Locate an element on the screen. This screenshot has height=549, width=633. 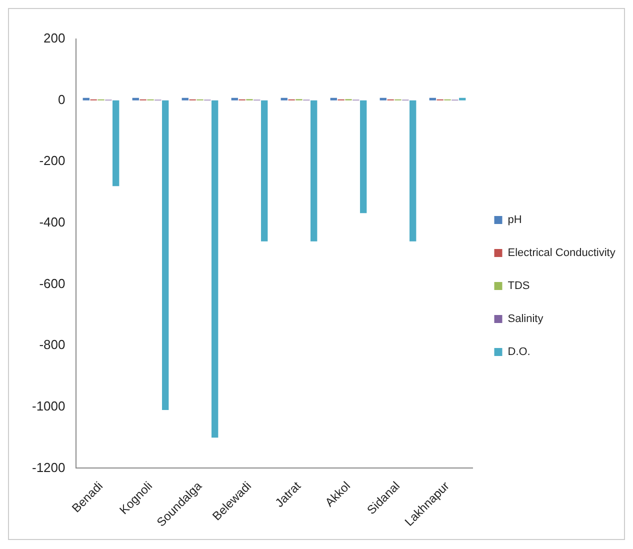
legend-label: Salinity is located at coordinates (526, 319).